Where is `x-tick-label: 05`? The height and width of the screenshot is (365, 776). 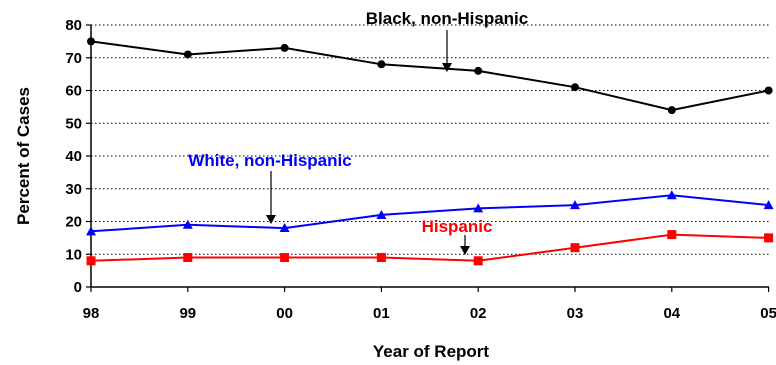
x-tick-label: 05 is located at coordinates (768, 313).